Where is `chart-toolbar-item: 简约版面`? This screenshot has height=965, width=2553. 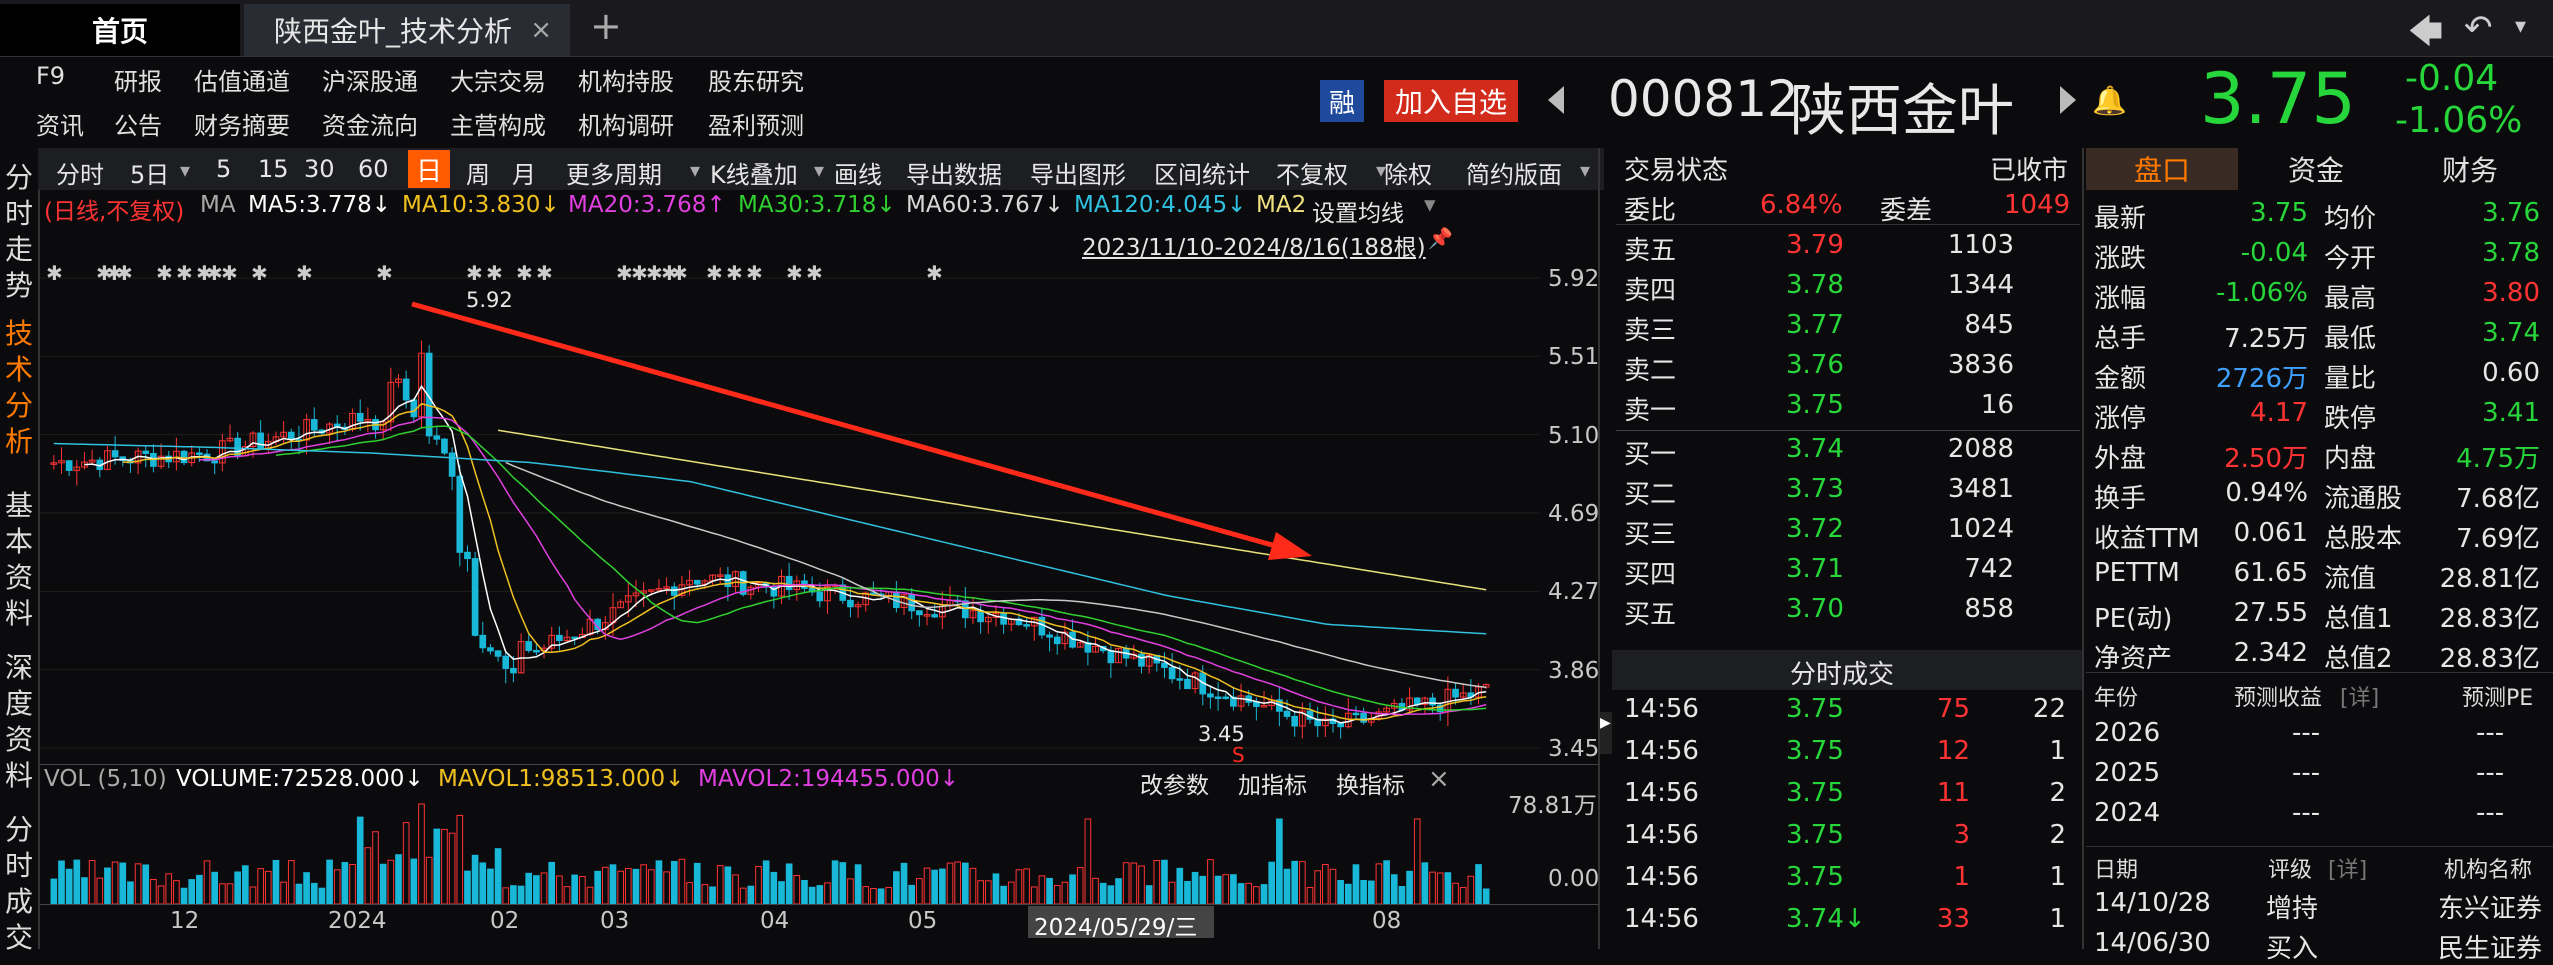 chart-toolbar-item: 简约版面 is located at coordinates (1514, 175).